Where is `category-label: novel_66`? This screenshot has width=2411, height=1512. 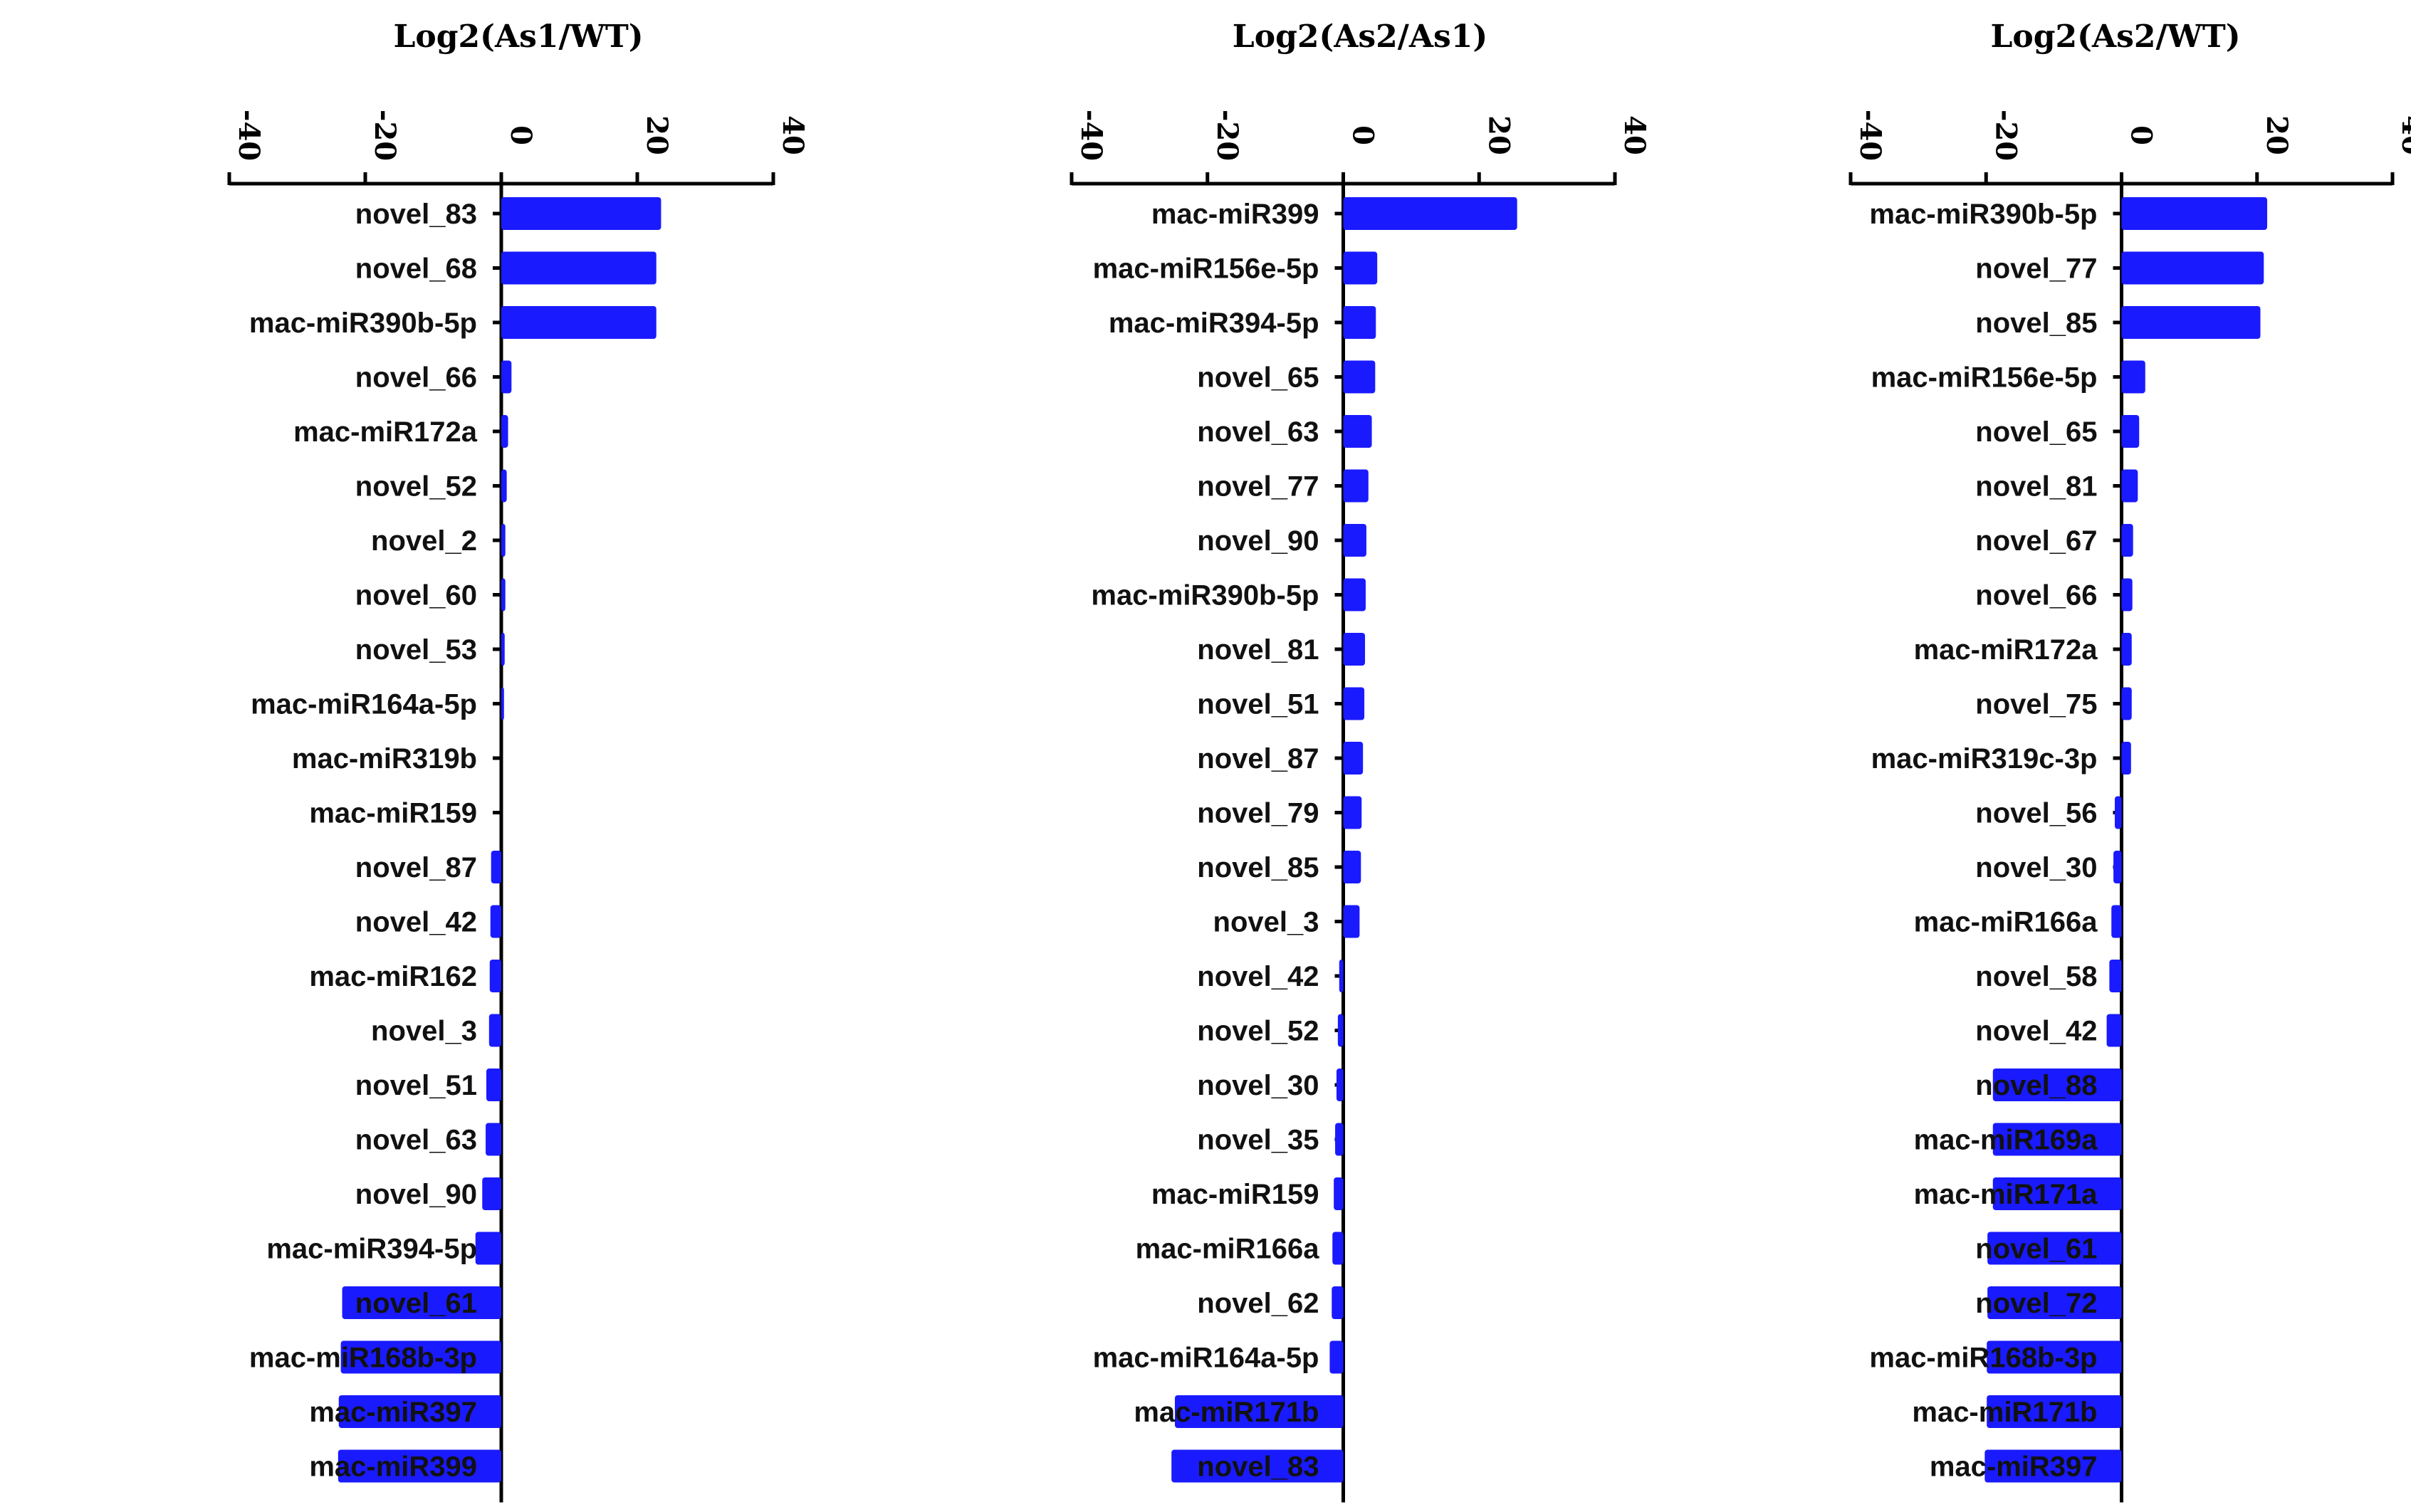 category-label: novel_66 is located at coordinates (2036, 595).